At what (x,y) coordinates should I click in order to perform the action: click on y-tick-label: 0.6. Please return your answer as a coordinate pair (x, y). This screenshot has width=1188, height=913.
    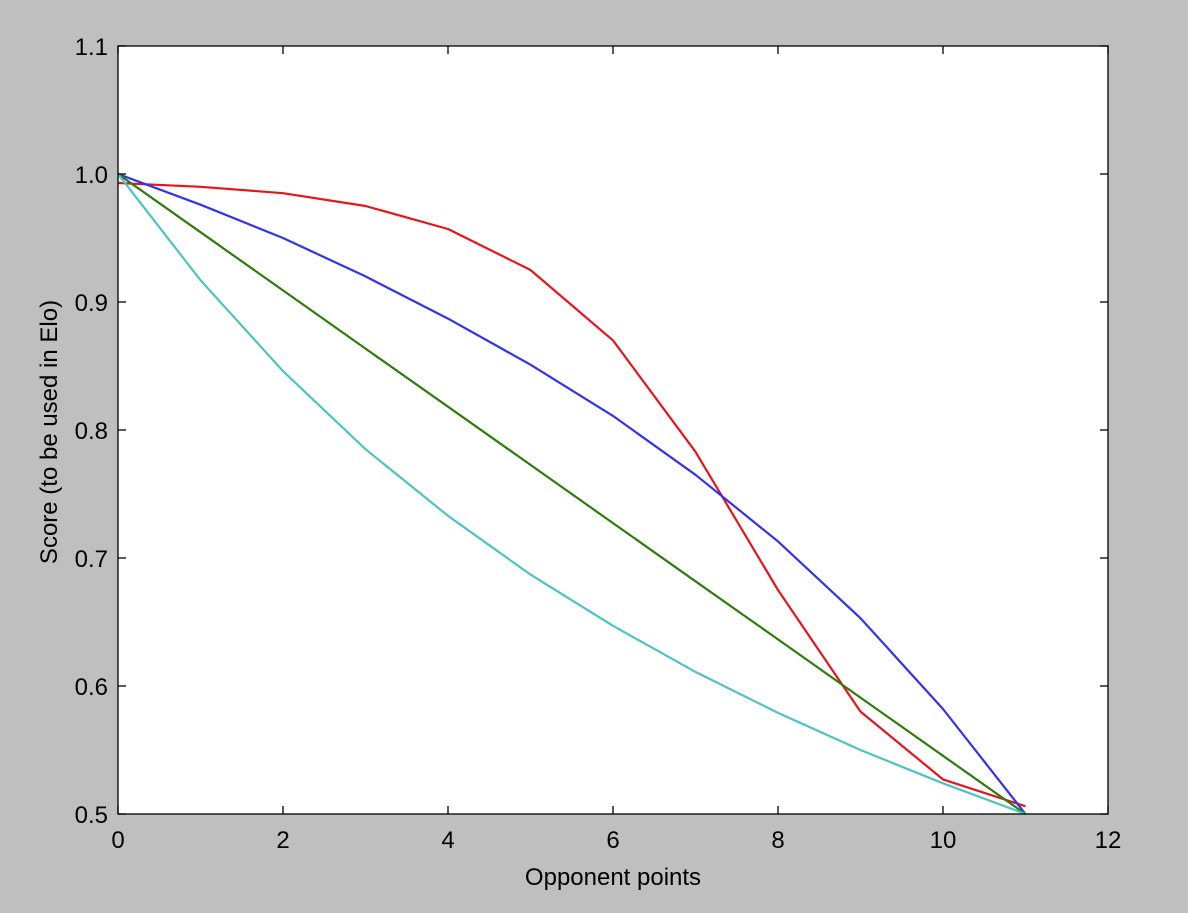
    Looking at the image, I should click on (91, 687).